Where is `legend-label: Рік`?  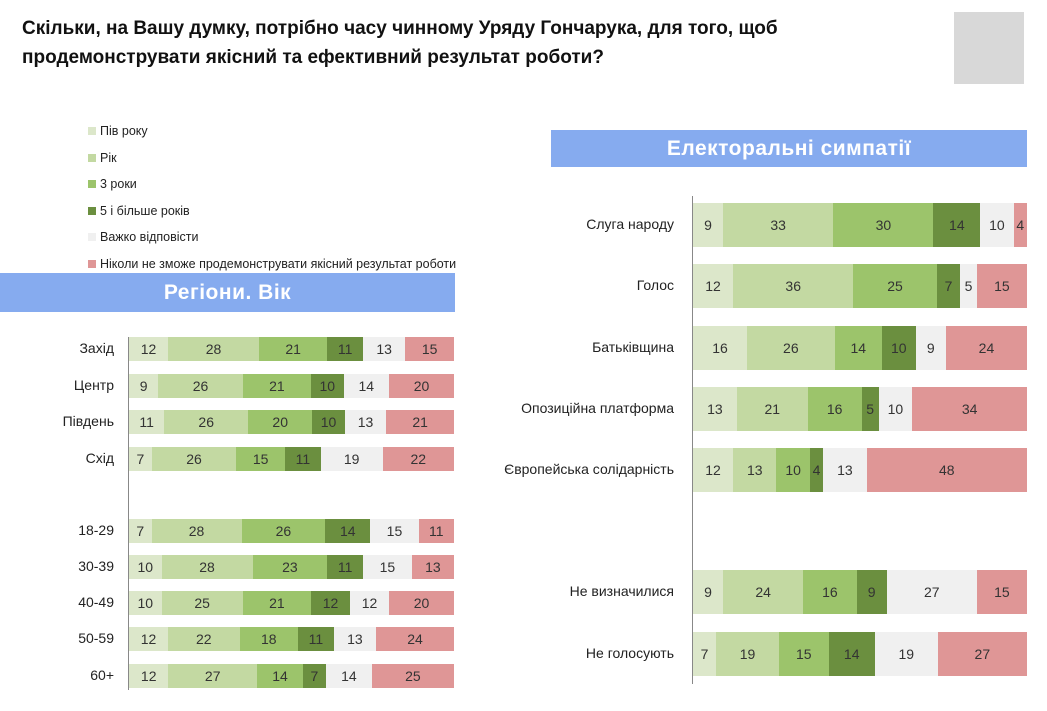
legend-label: Рік is located at coordinates (108, 157).